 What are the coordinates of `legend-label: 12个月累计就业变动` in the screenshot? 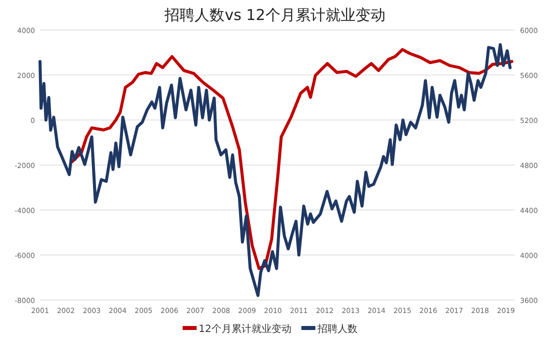 It's located at (245, 329).